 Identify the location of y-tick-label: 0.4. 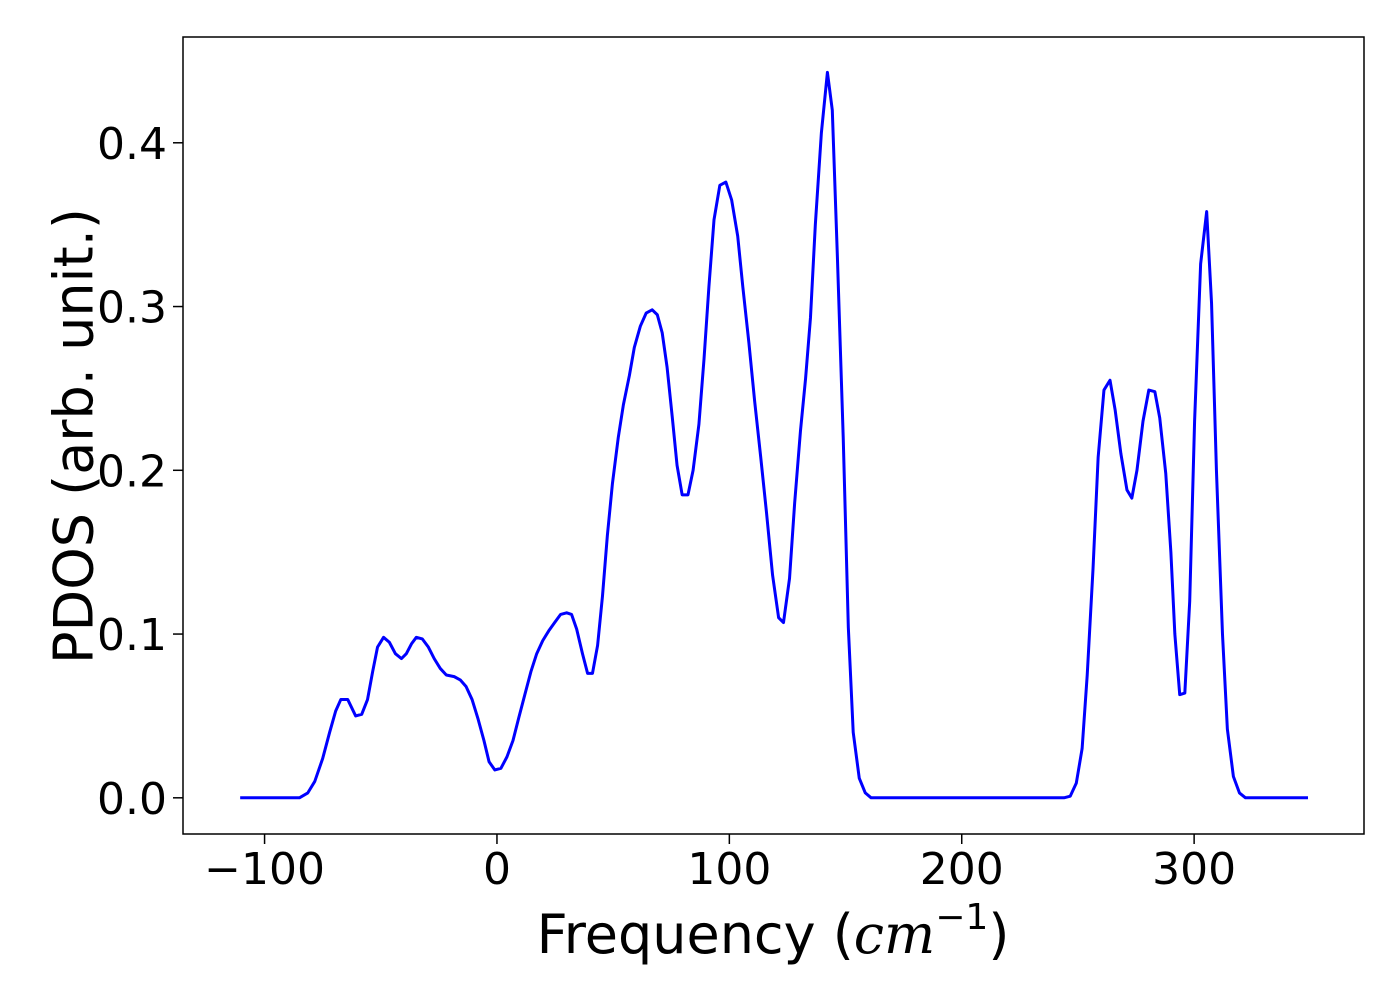
(132, 144).